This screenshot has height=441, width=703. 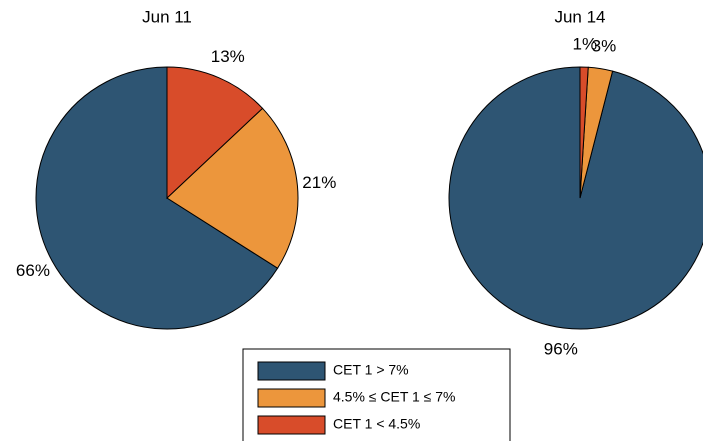 I want to click on value-label: 3%, so click(x=604, y=45).